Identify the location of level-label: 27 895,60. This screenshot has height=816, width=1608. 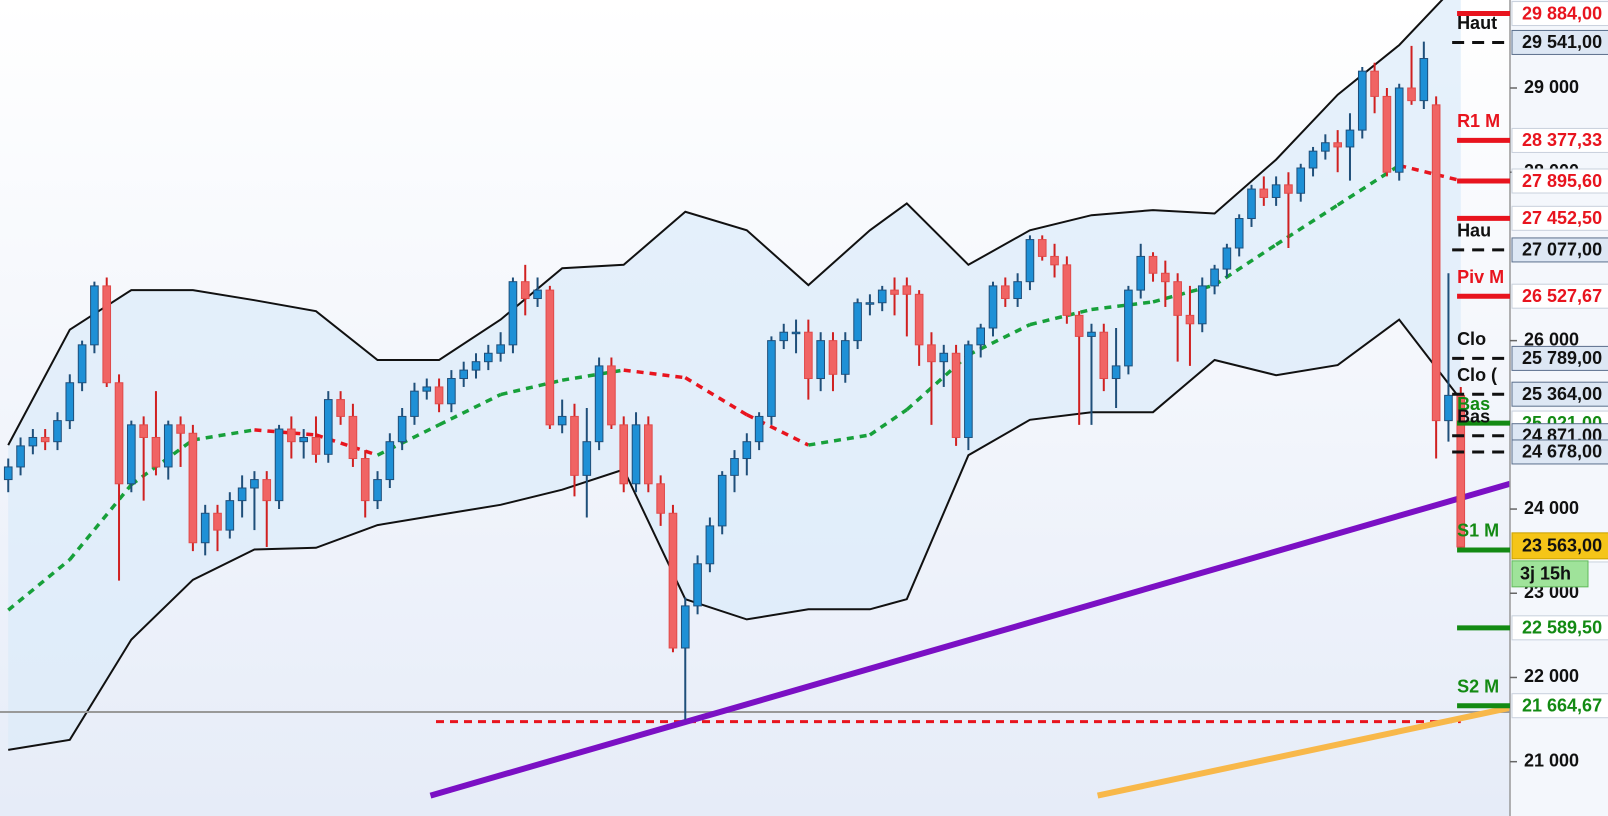
(1562, 181).